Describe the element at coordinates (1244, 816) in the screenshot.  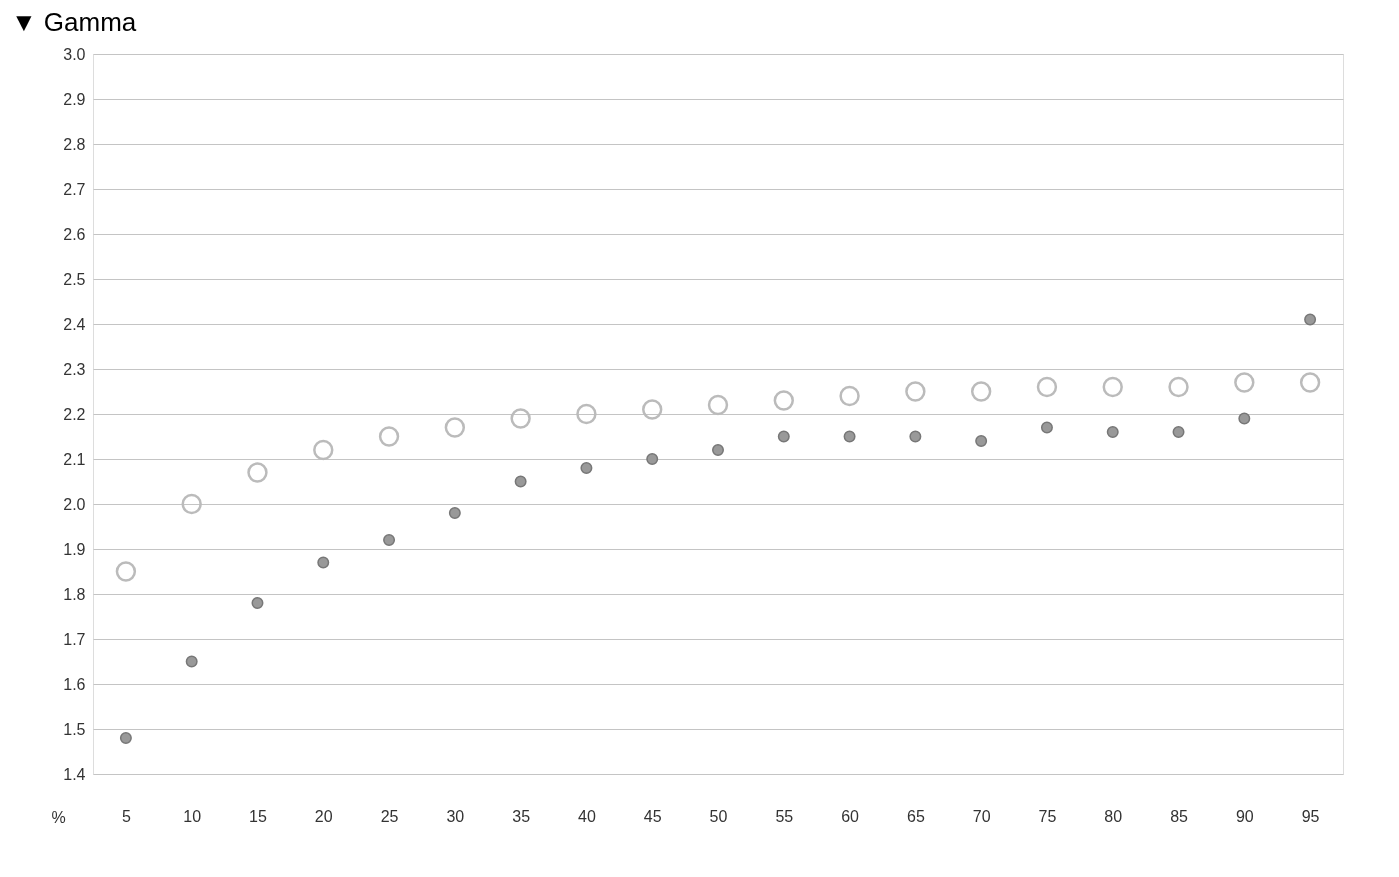
I see `x-tick-label: 90` at that location.